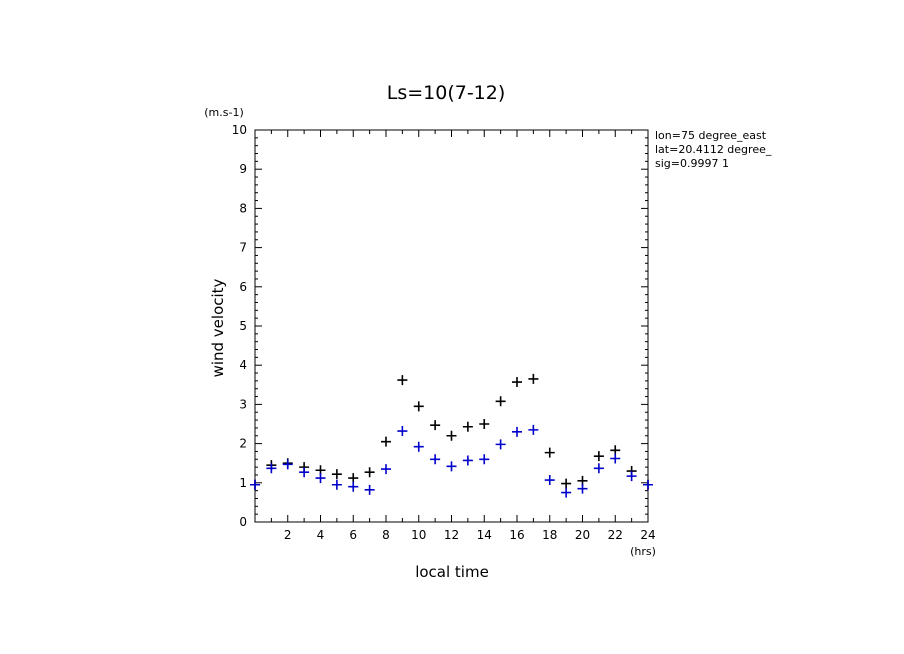 This screenshot has height=654, width=904. I want to click on y-tick-label: 5, so click(243, 326).